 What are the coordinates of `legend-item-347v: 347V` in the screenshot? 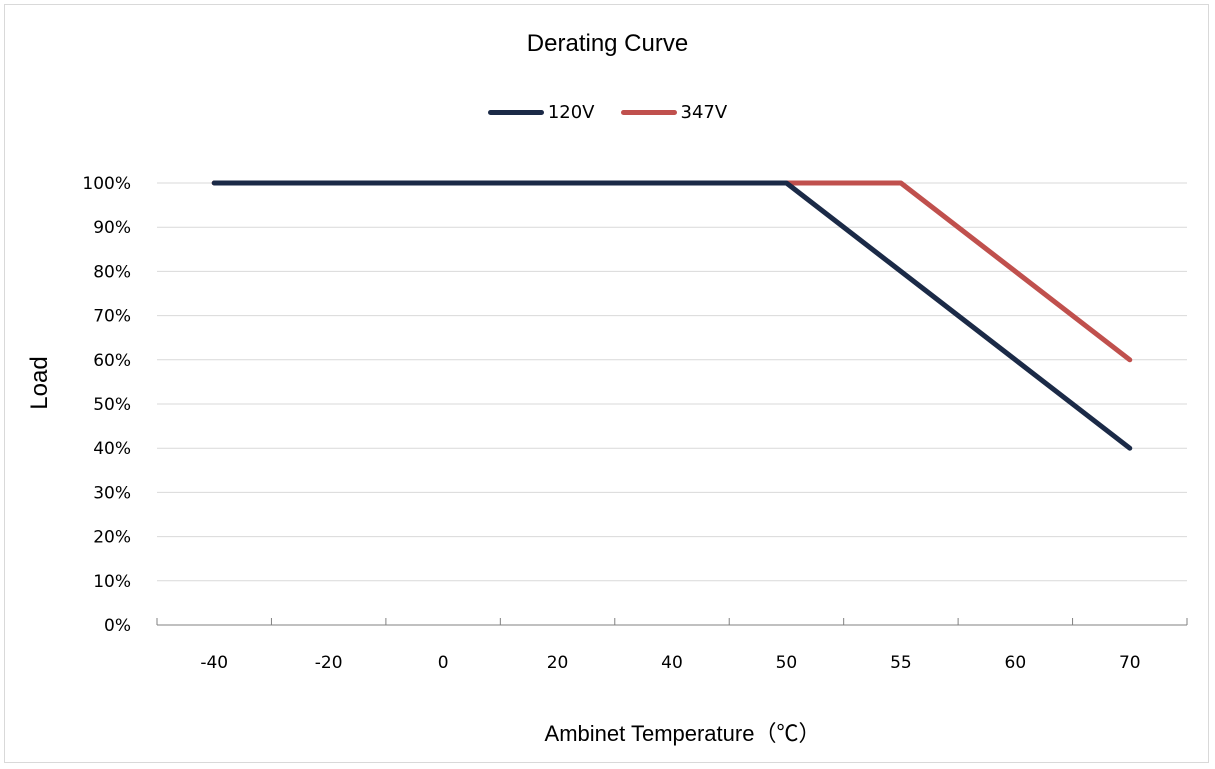 It's located at (674, 112).